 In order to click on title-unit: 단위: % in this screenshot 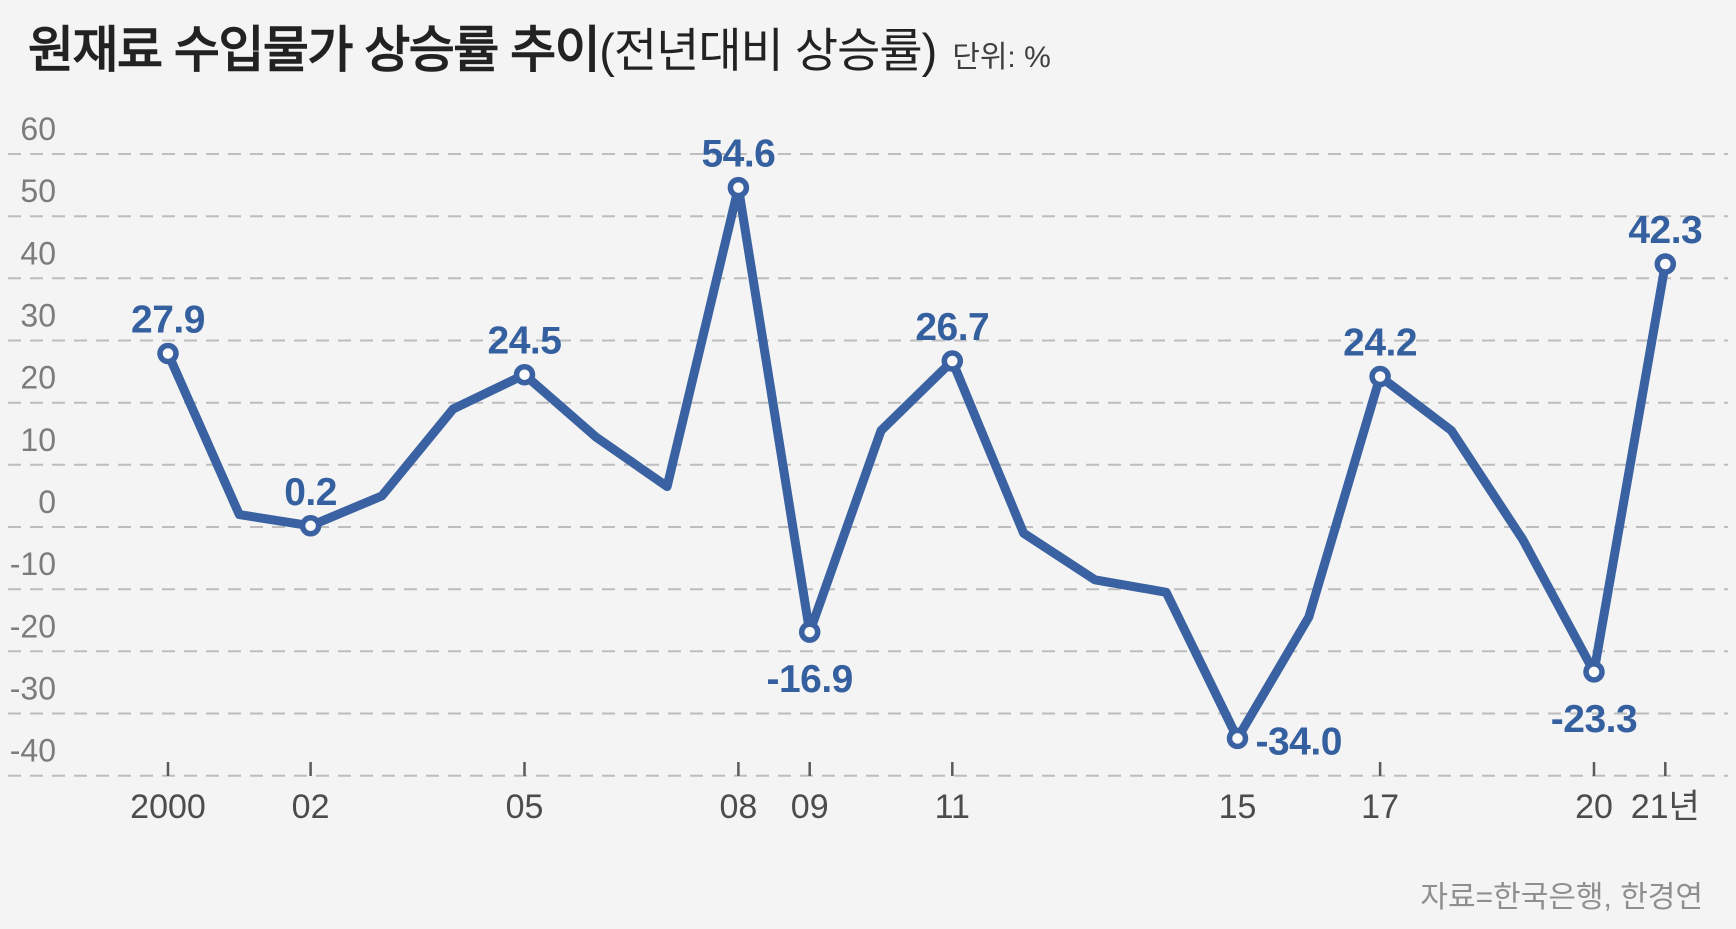, I will do `click(1001, 57)`.